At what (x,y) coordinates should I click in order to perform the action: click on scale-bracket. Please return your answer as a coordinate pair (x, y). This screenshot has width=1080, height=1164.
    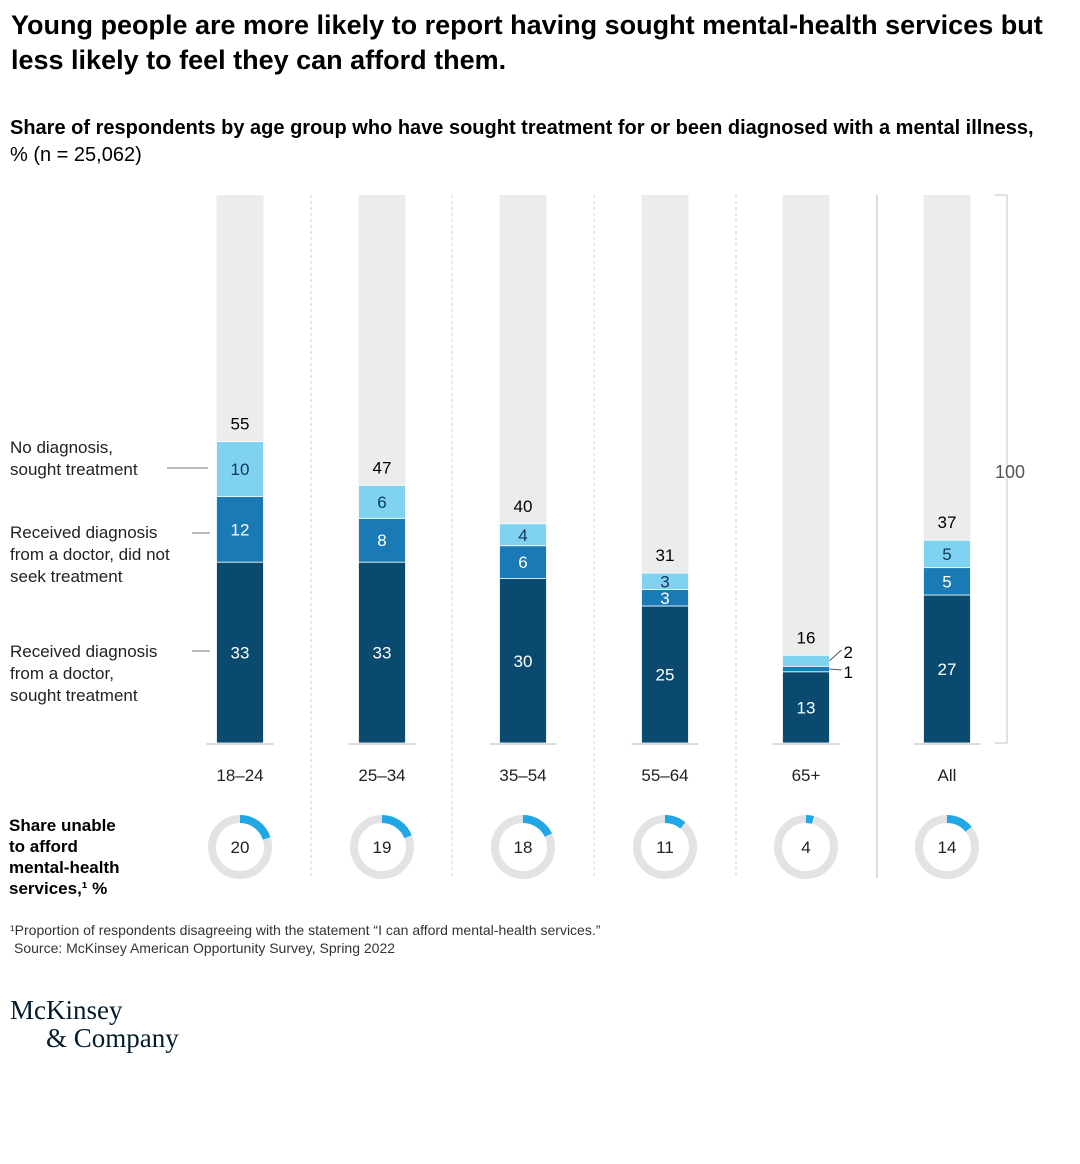
    Looking at the image, I should click on (1001, 469).